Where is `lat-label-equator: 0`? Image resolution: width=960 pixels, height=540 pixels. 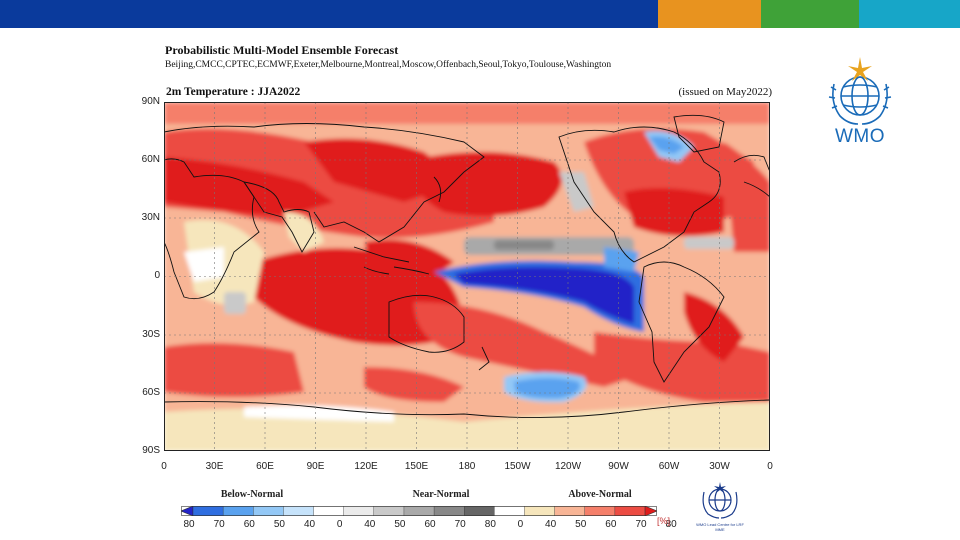 lat-label-equator: 0 is located at coordinates (157, 275).